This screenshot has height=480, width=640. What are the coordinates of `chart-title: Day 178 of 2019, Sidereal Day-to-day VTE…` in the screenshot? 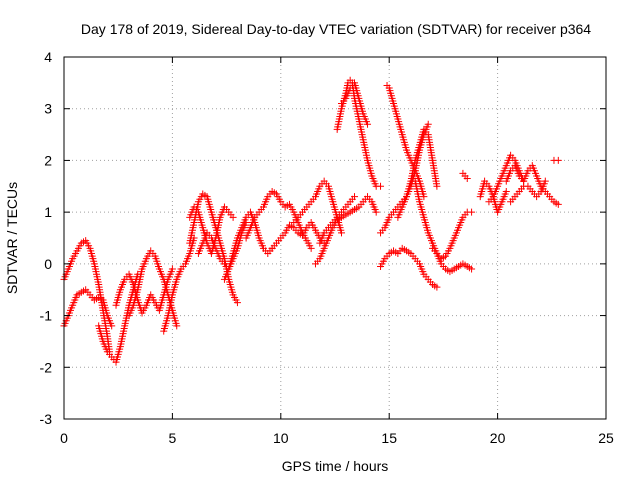 It's located at (336, 29).